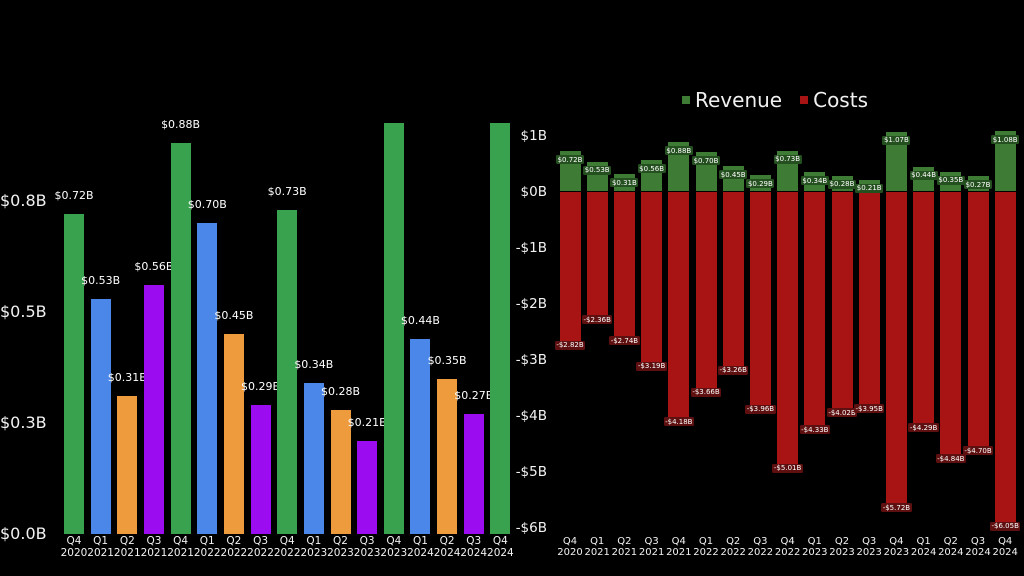 The width and height of the screenshot is (1024, 576). What do you see at coordinates (101, 280) in the screenshot?
I see `bar-value-label: $0.53B` at bounding box center [101, 280].